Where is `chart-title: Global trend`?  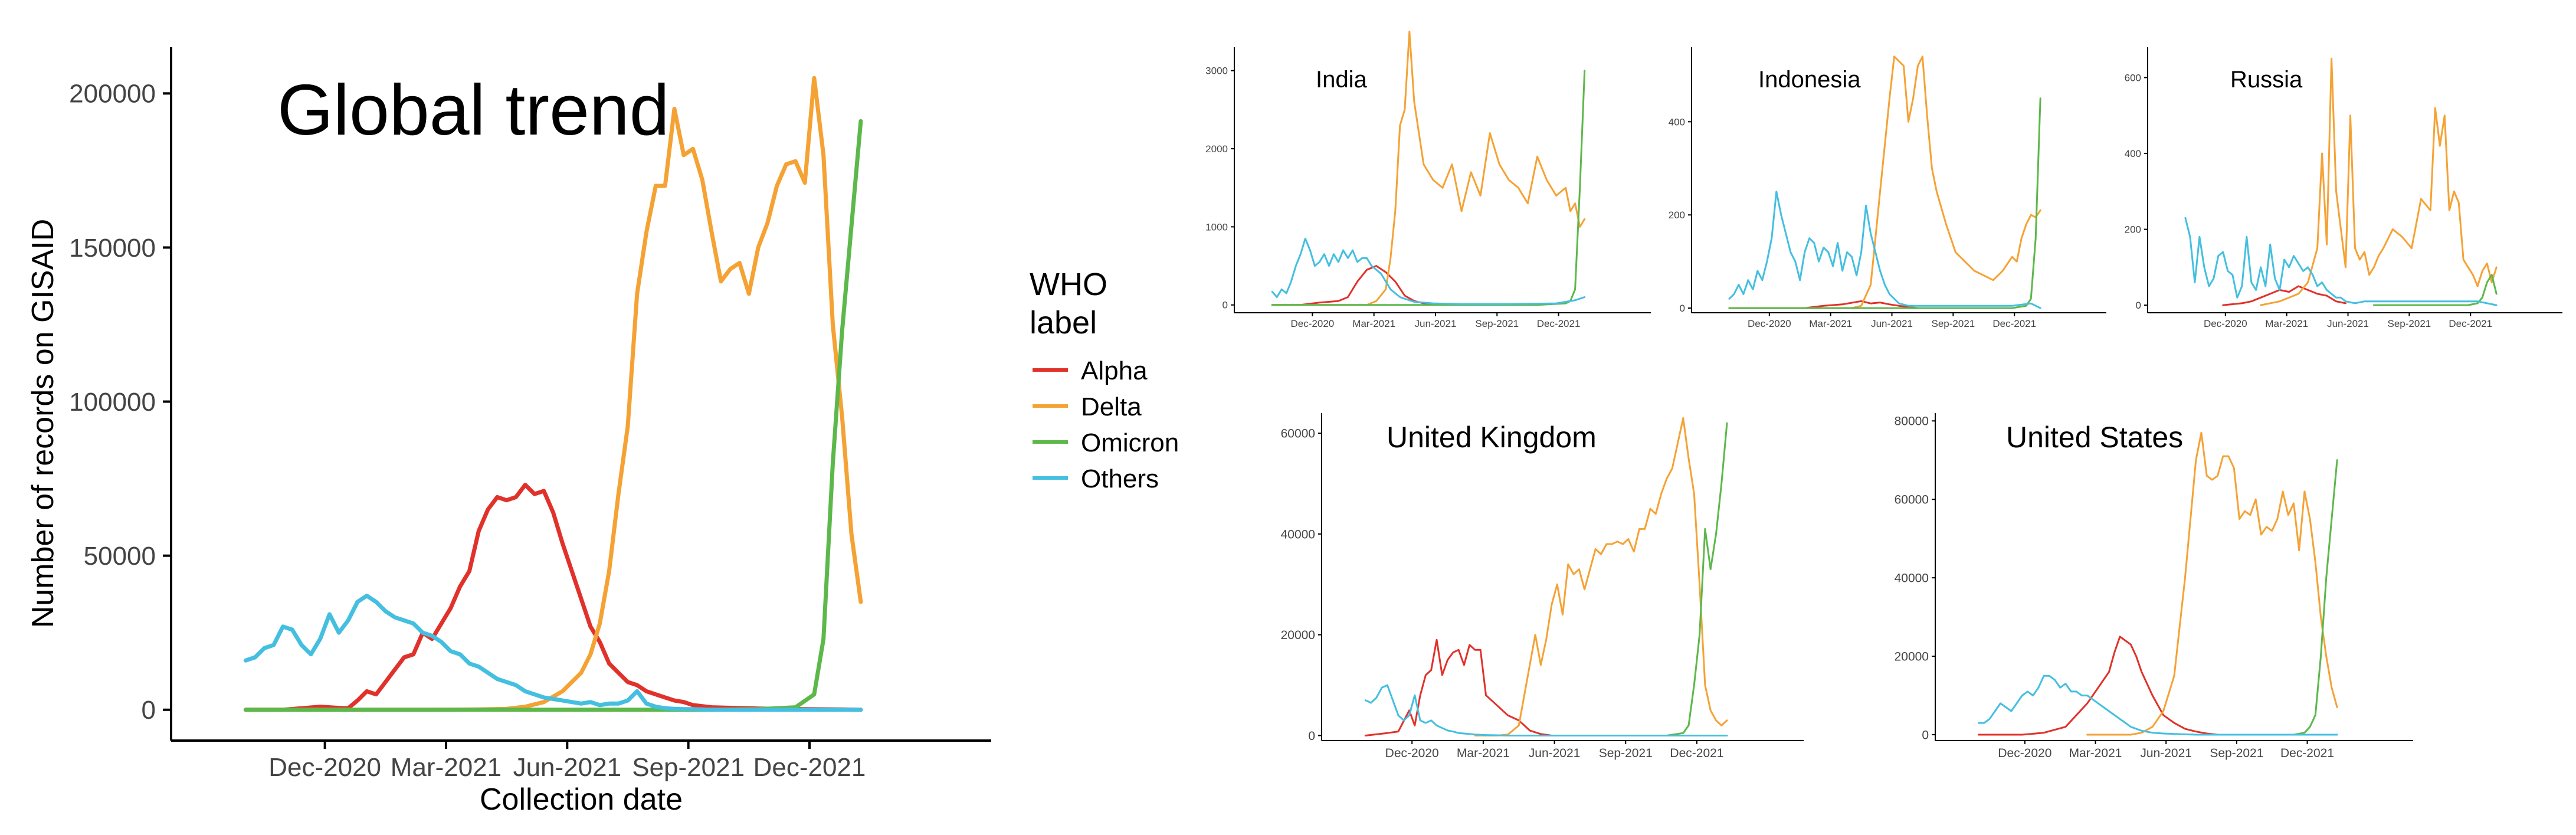
chart-title: Global trend is located at coordinates (473, 110).